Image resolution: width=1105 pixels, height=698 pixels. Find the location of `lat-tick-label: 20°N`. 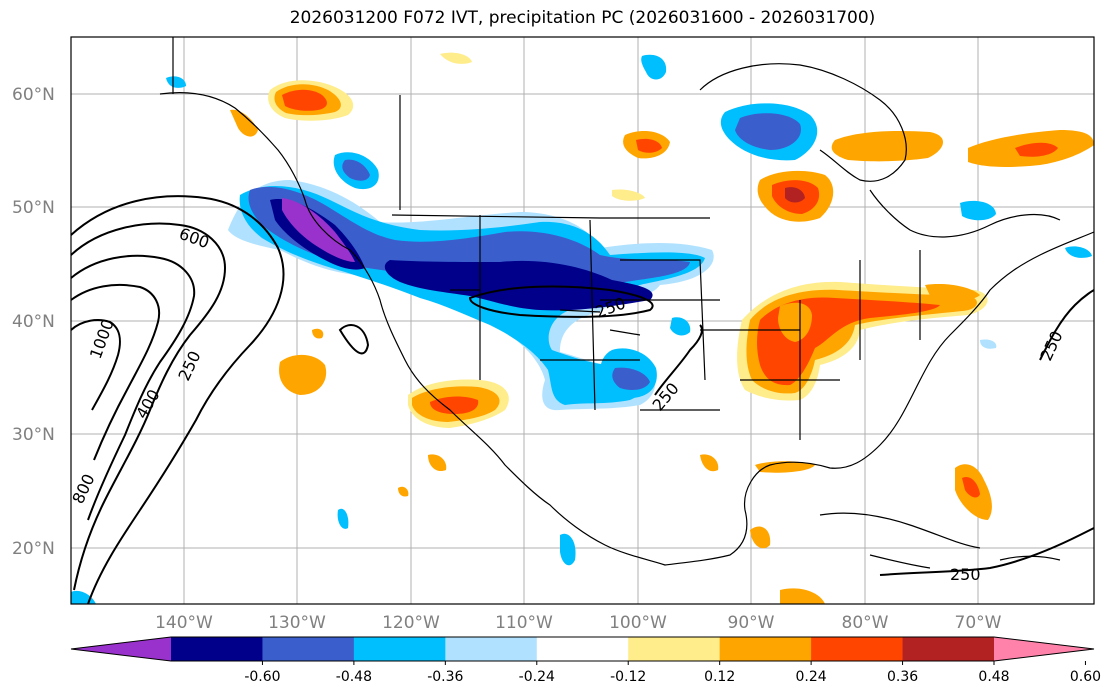

lat-tick-label: 20°N is located at coordinates (33, 549).